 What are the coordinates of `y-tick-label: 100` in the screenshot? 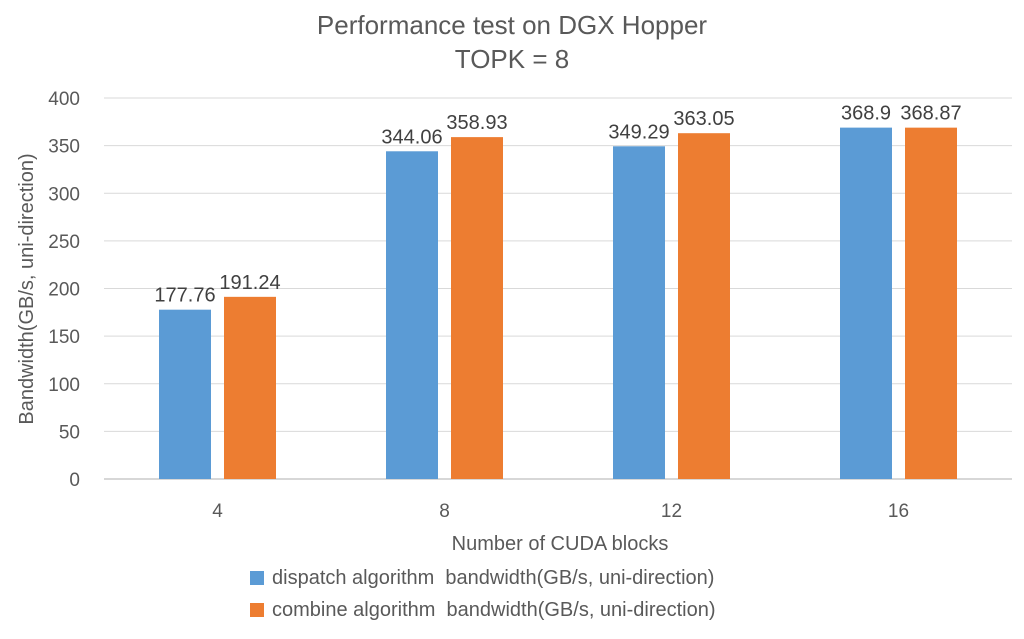 It's located at (64, 385).